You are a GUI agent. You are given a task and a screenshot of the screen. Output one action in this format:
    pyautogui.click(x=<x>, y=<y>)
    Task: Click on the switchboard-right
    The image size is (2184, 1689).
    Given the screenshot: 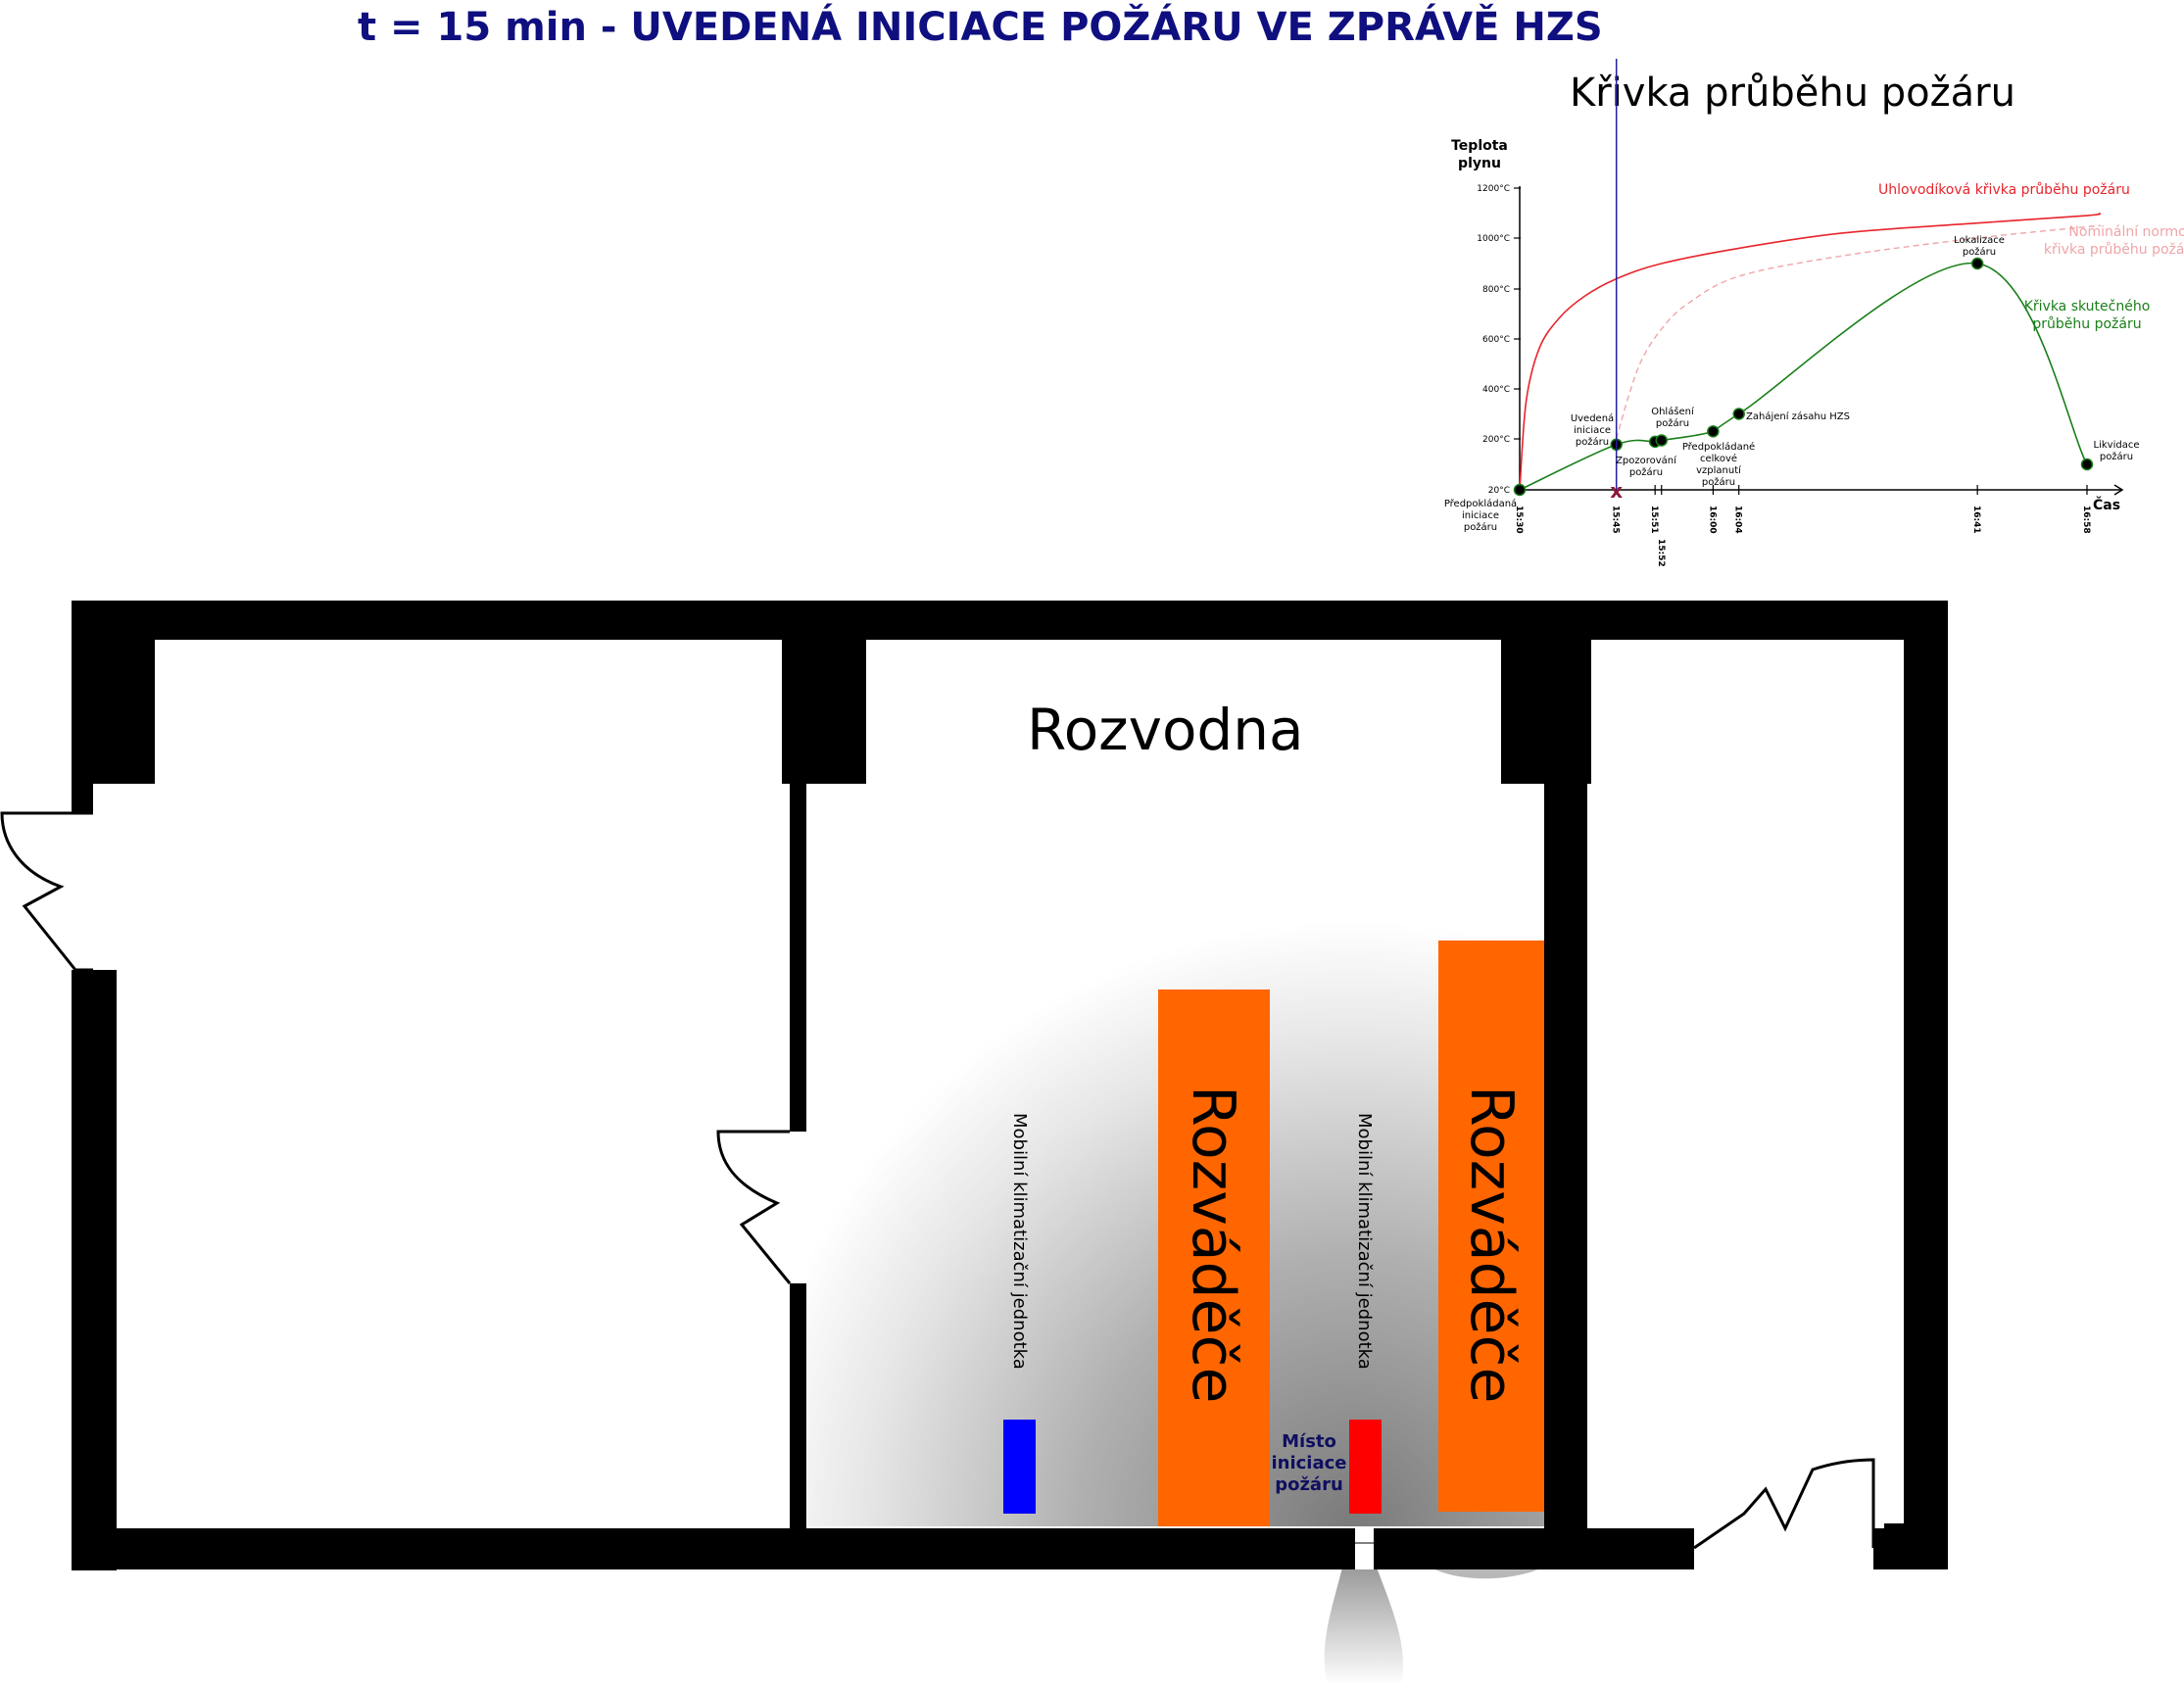 What is the action you would take?
    pyautogui.click(x=1491, y=1226)
    